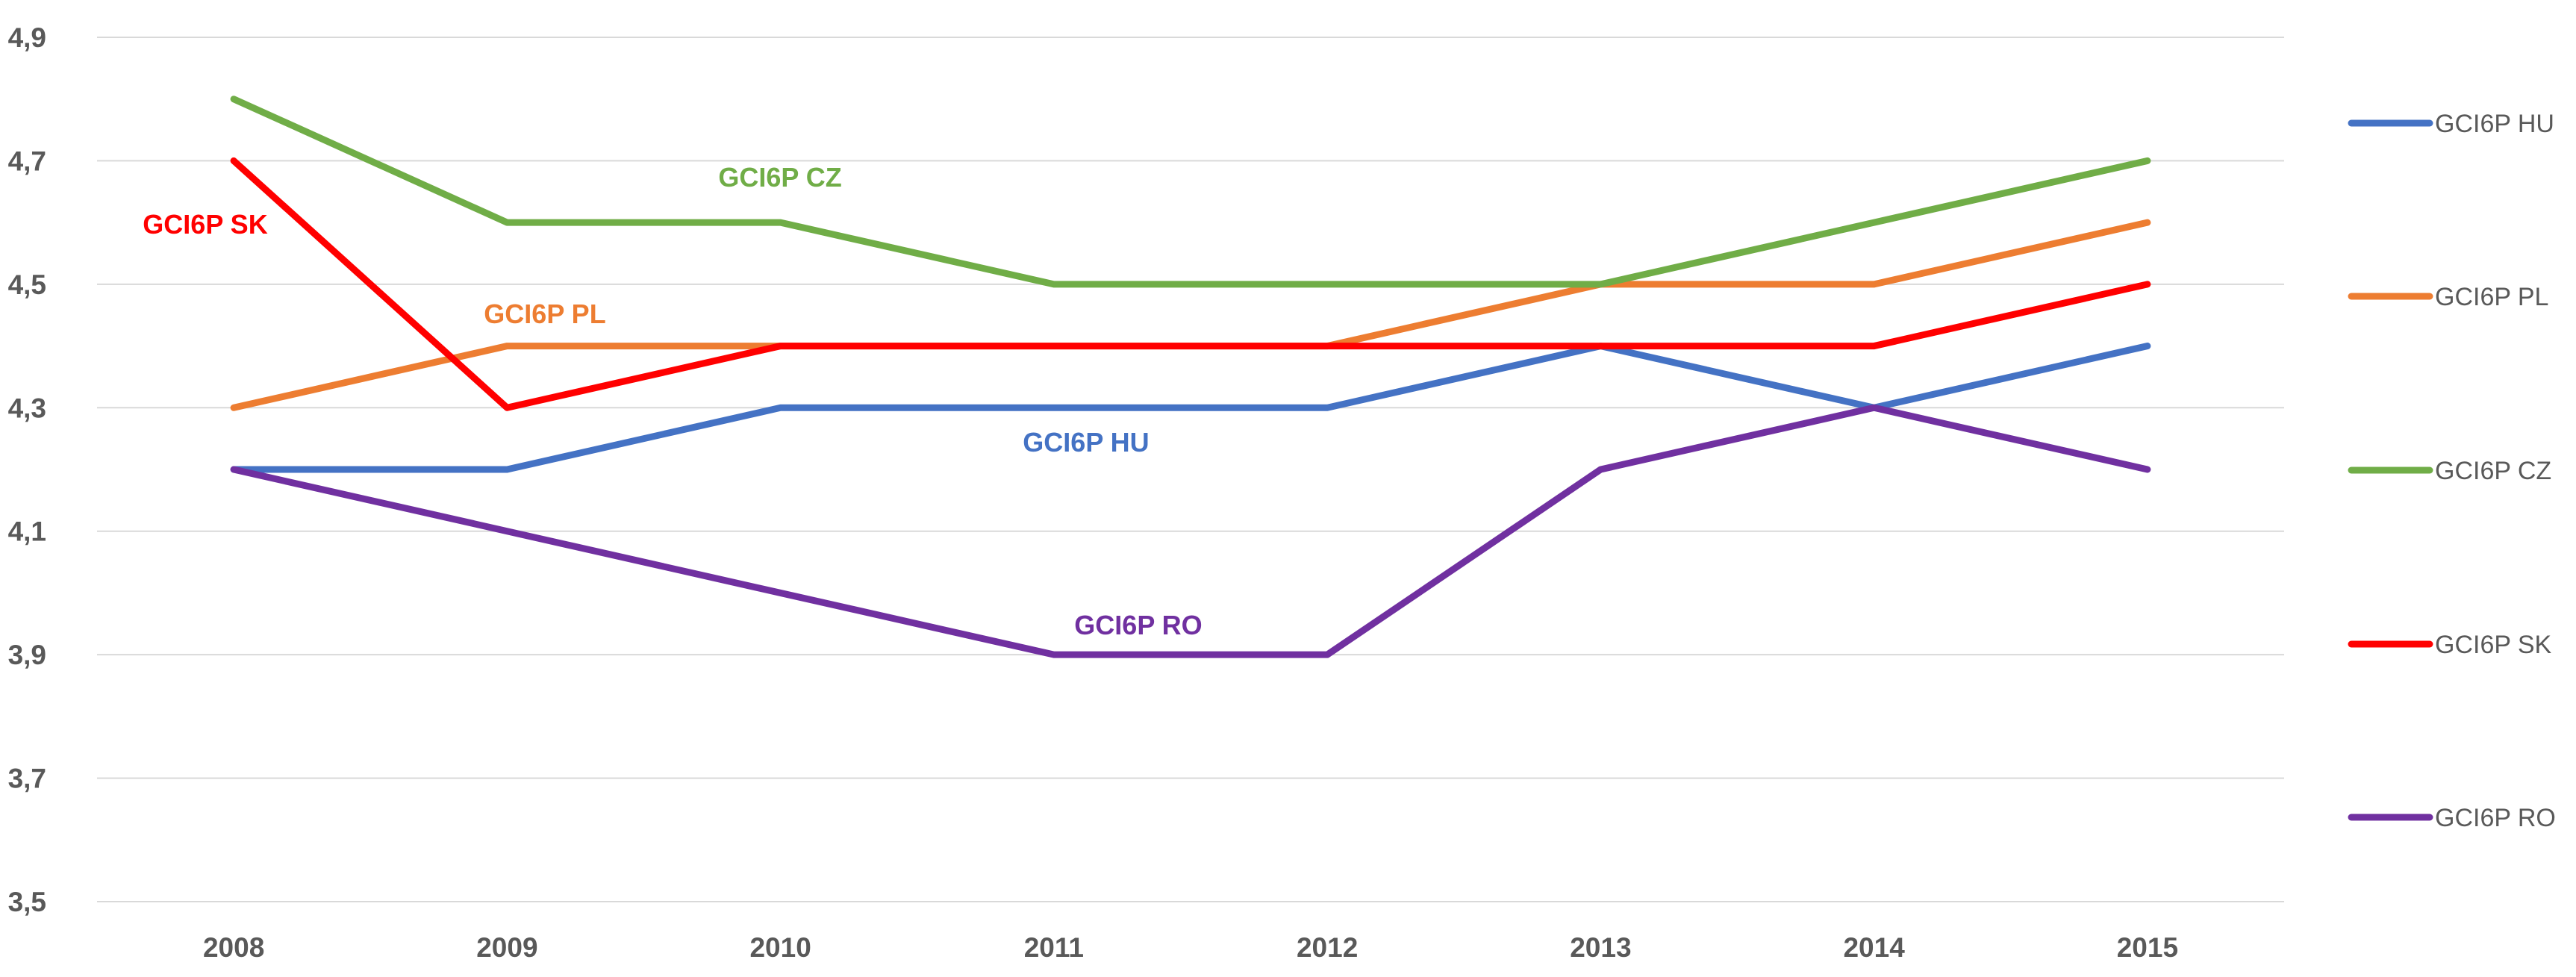  I want to click on annotation-pl: GCI6P PL, so click(544, 314).